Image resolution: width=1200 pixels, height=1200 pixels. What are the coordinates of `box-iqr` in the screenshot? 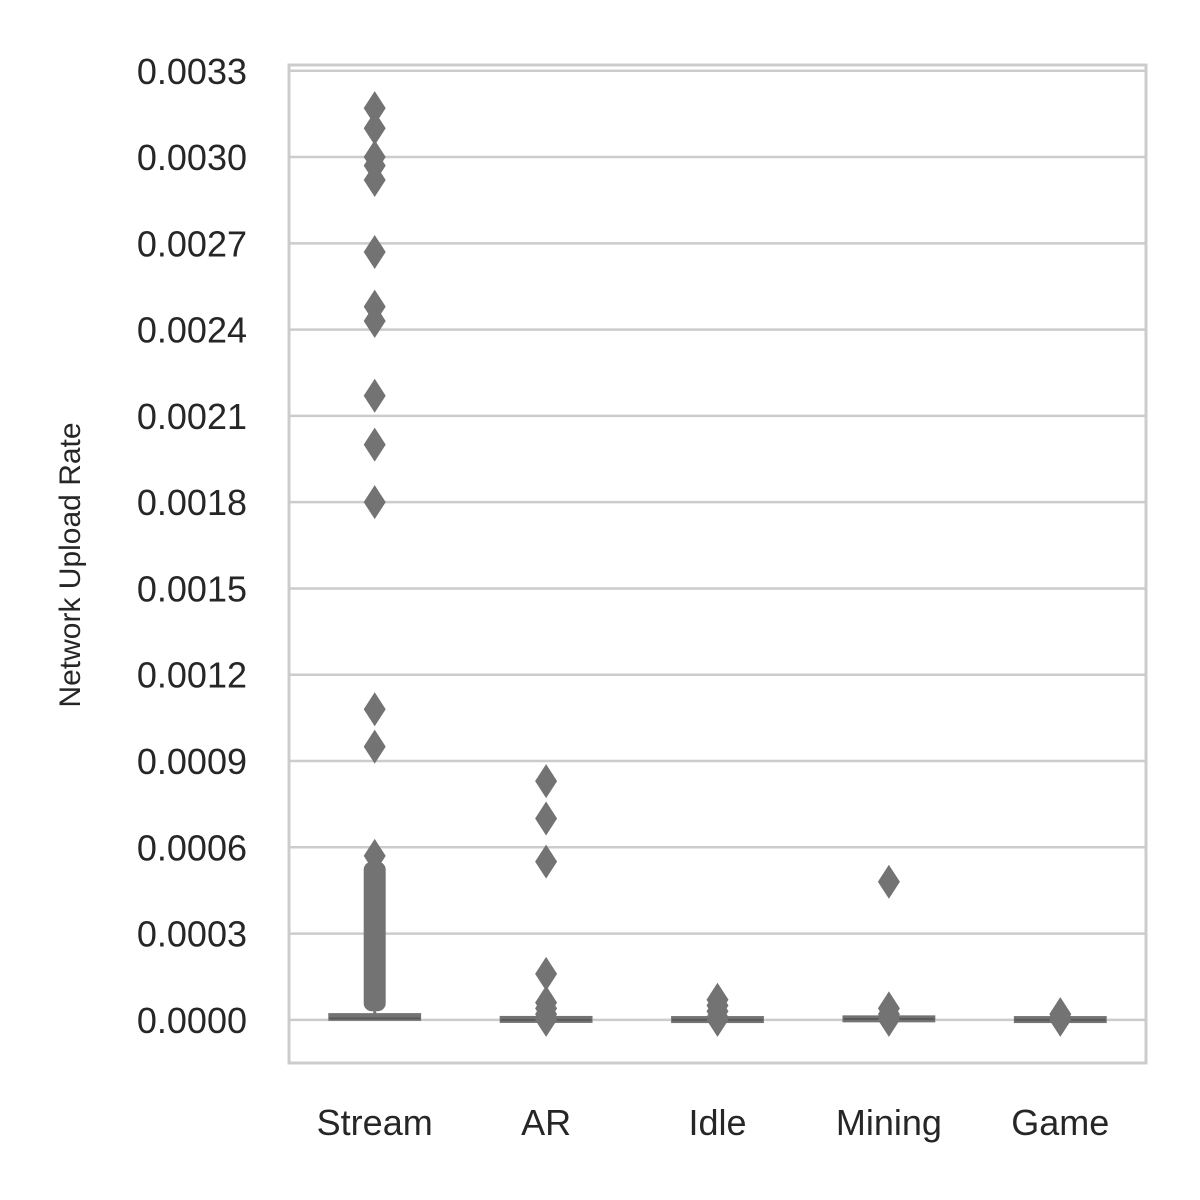 It's located at (375, 1017).